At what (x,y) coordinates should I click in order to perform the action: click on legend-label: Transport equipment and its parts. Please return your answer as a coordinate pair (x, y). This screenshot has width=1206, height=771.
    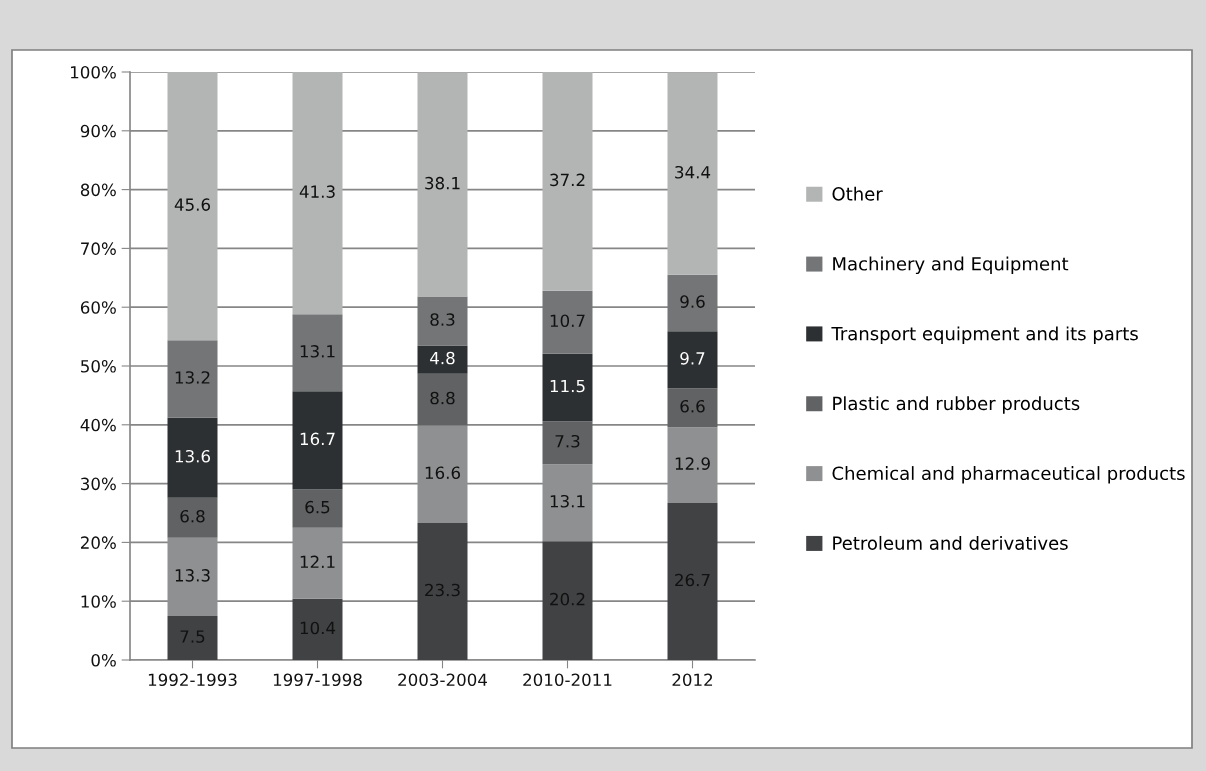
    Looking at the image, I should click on (984, 335).